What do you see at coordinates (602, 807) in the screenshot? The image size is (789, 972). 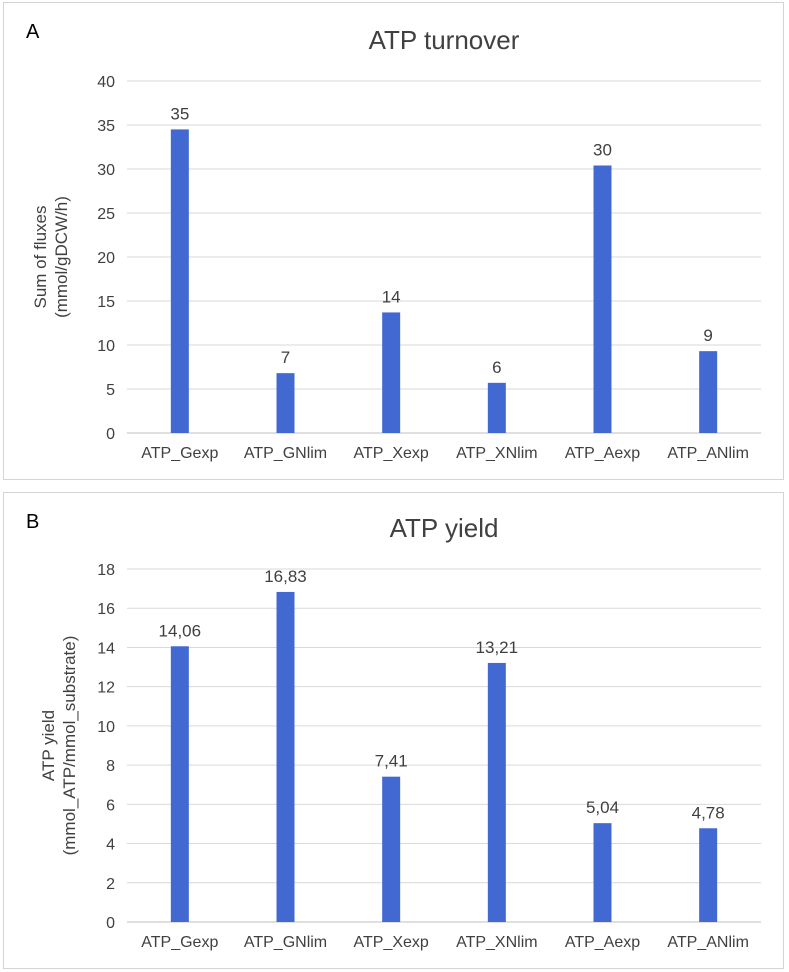 I see `data-label: 5,04` at bounding box center [602, 807].